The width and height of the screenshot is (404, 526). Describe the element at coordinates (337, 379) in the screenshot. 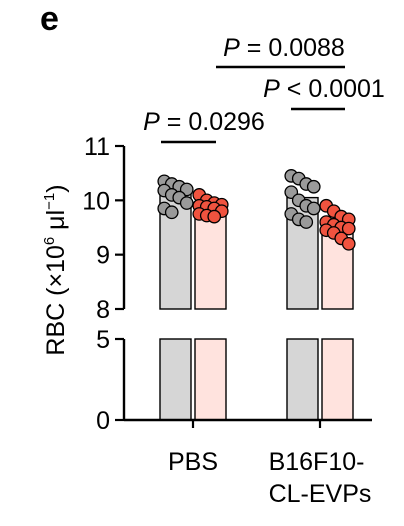

I see `bar-1-1-lower` at that location.